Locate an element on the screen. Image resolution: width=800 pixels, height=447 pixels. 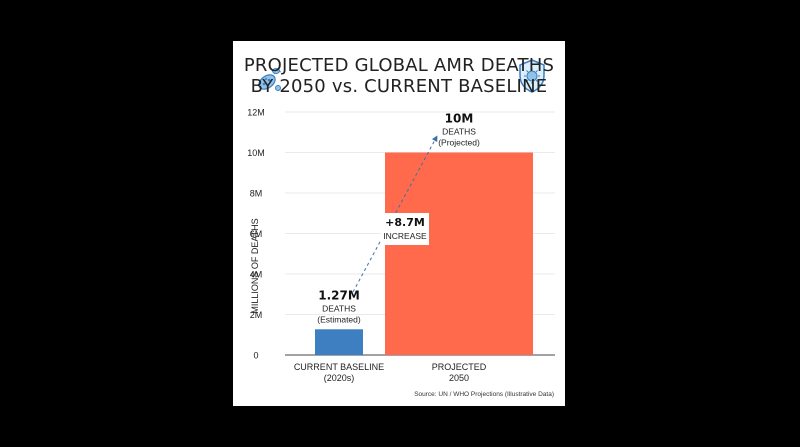
increase-arrow is located at coordinates (395, 214).